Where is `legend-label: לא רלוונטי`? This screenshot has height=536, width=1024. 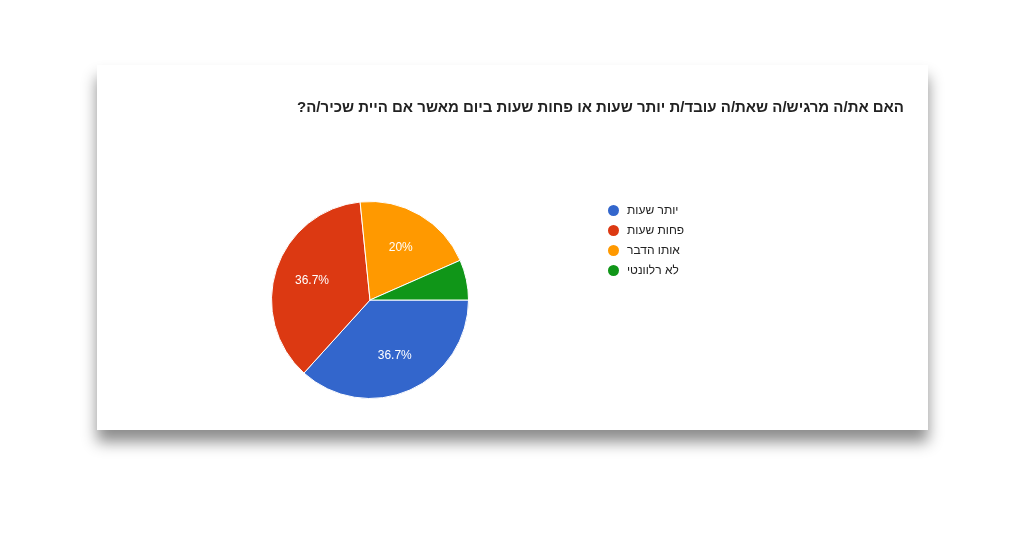 legend-label: לא רלוונטי is located at coordinates (653, 270).